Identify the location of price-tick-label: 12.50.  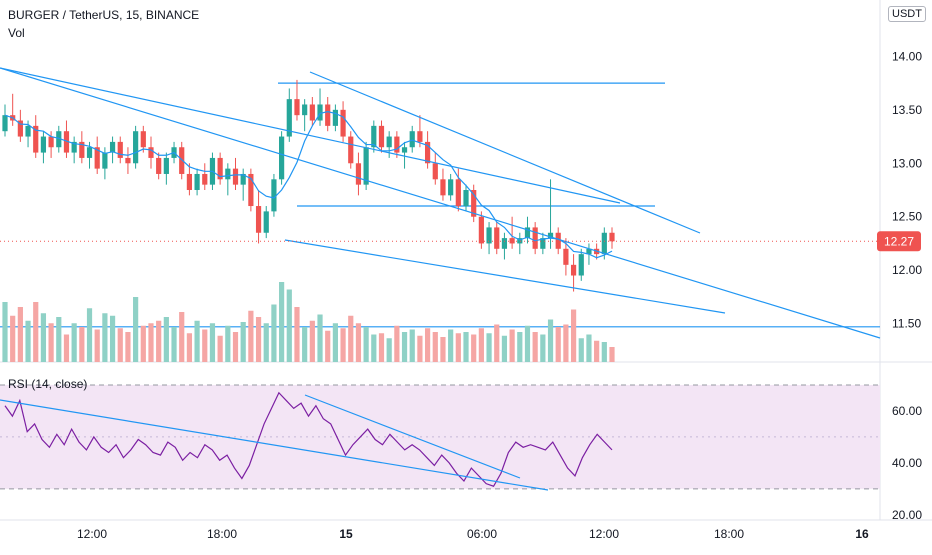
(907, 217).